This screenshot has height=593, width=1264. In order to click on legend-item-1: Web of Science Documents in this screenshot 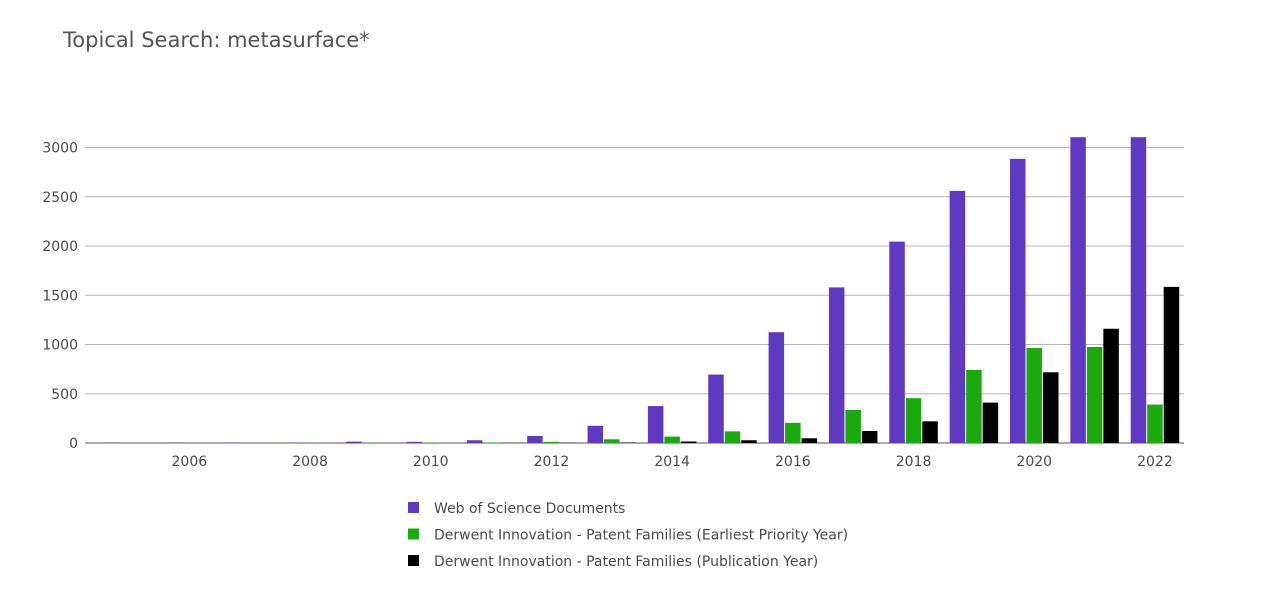, I will do `click(516, 509)`.